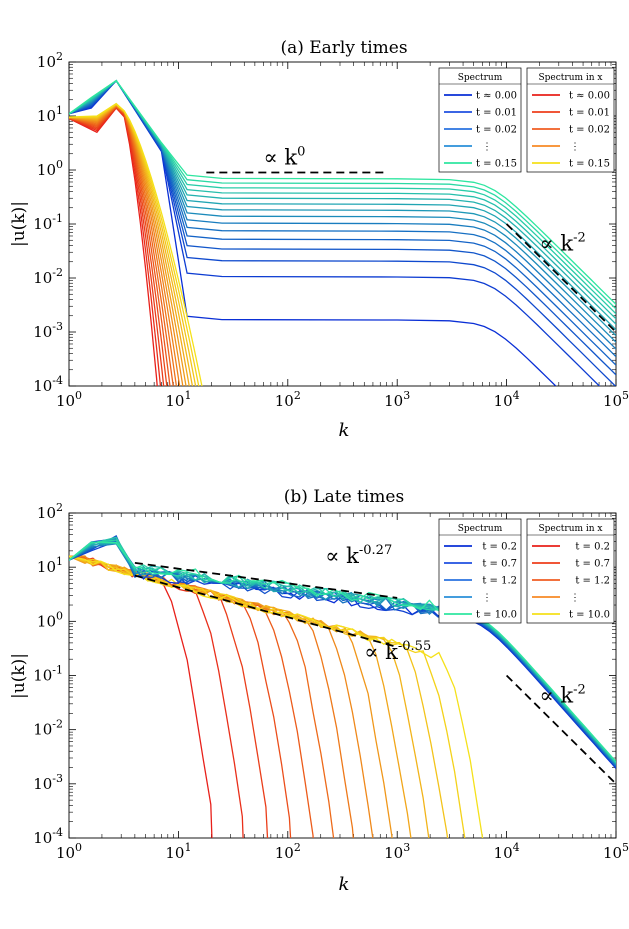 Image resolution: width=629 pixels, height=929 pixels. Describe the element at coordinates (344, 497) in the screenshot. I see `panel-b-title: (b) Late times` at that location.